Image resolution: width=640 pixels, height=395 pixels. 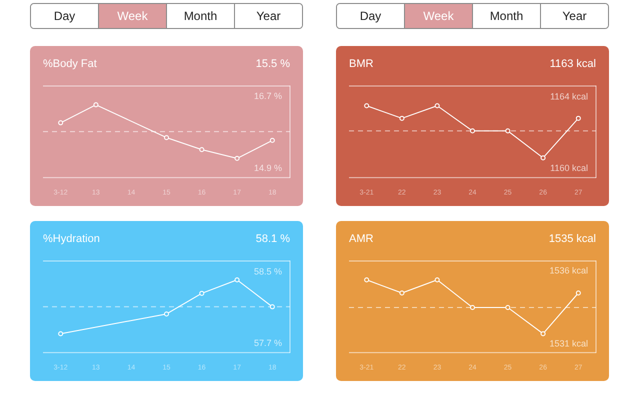 What do you see at coordinates (273, 64) in the screenshot?
I see `text: 15.5 %` at bounding box center [273, 64].